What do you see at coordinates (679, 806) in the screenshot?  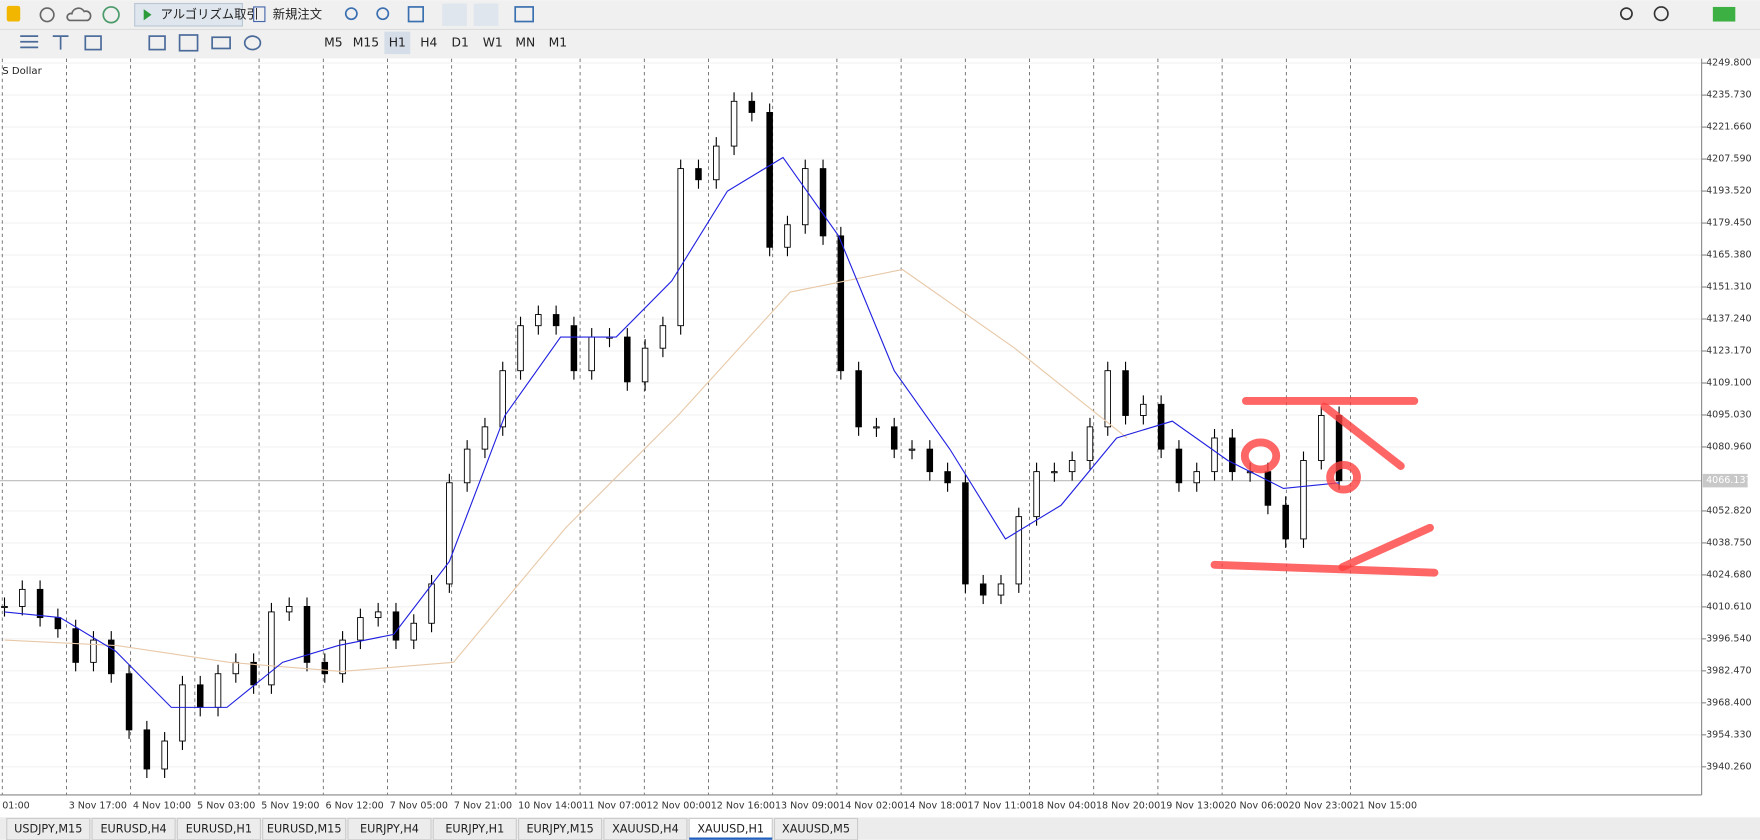 I see `x-tick-label: 12 Nov 00:00` at bounding box center [679, 806].